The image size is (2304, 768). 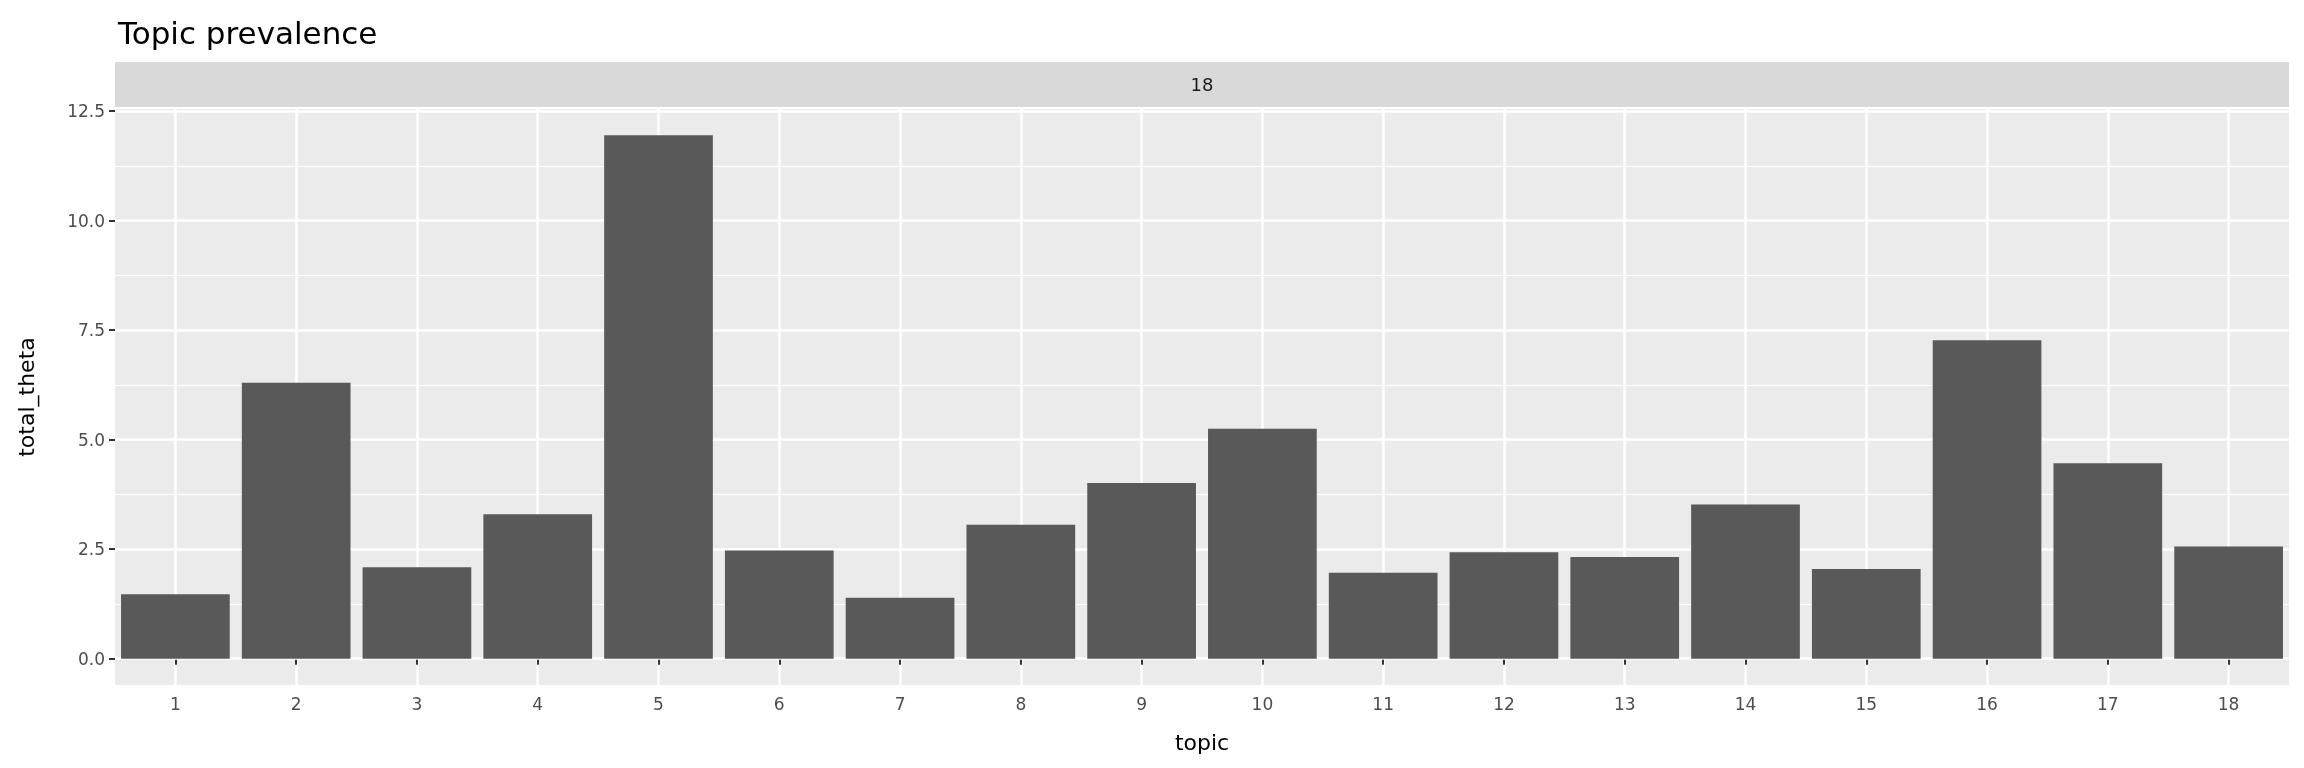 What do you see at coordinates (1202, 742) in the screenshot?
I see `x-axis-title: topic` at bounding box center [1202, 742].